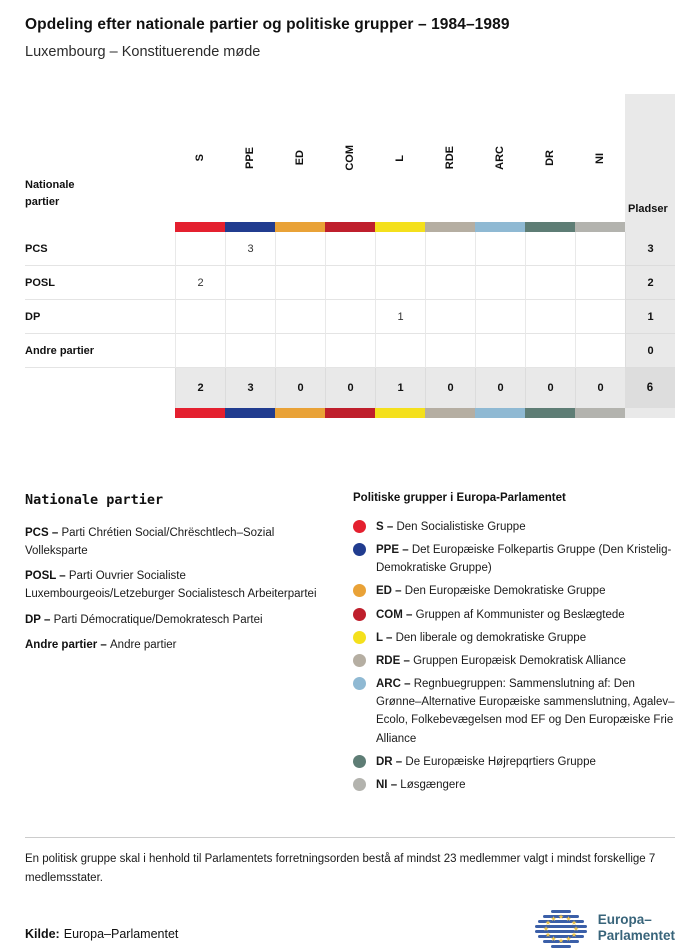 This screenshot has width=700, height=951. Describe the element at coordinates (400, 317) in the screenshot. I see `seat-cell-L: 1` at that location.